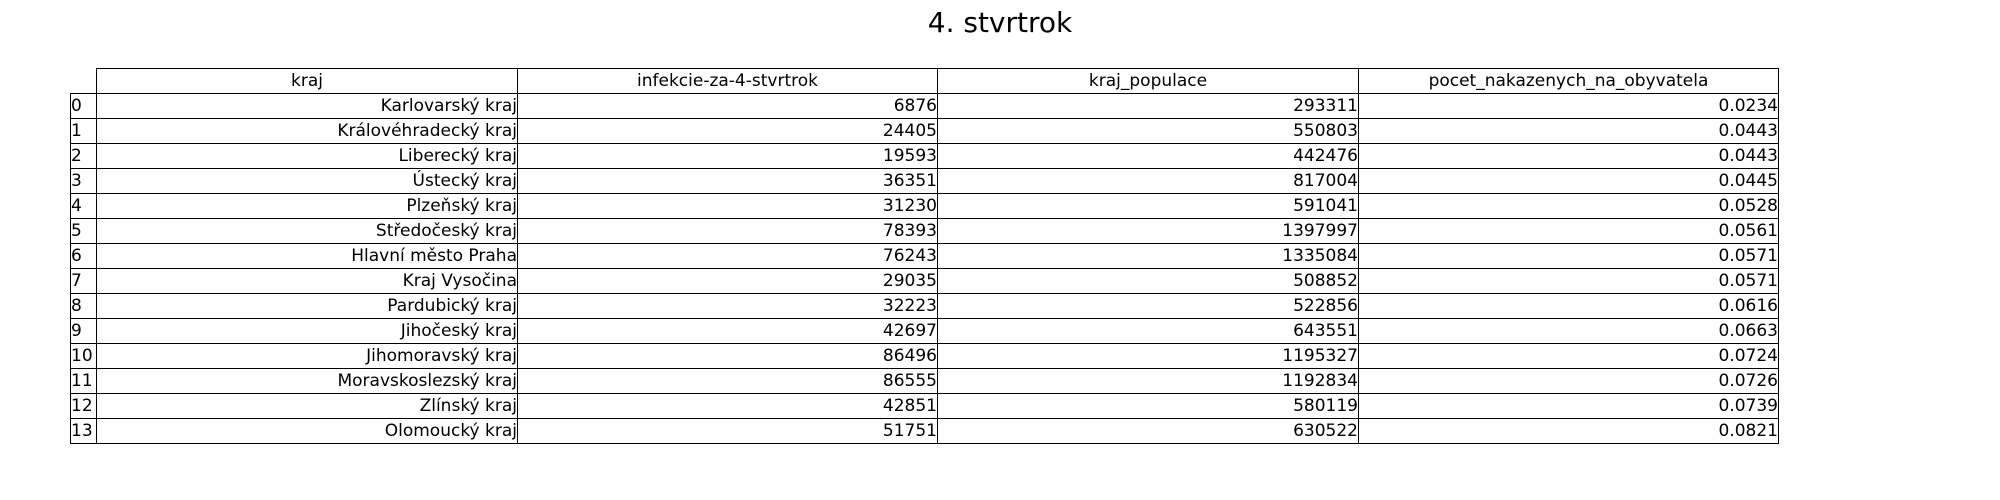 Image resolution: width=2000 pixels, height=500 pixels. I want to click on table-row: 2 Liberecký kraj 19593 442476 0.0443, so click(924, 156).